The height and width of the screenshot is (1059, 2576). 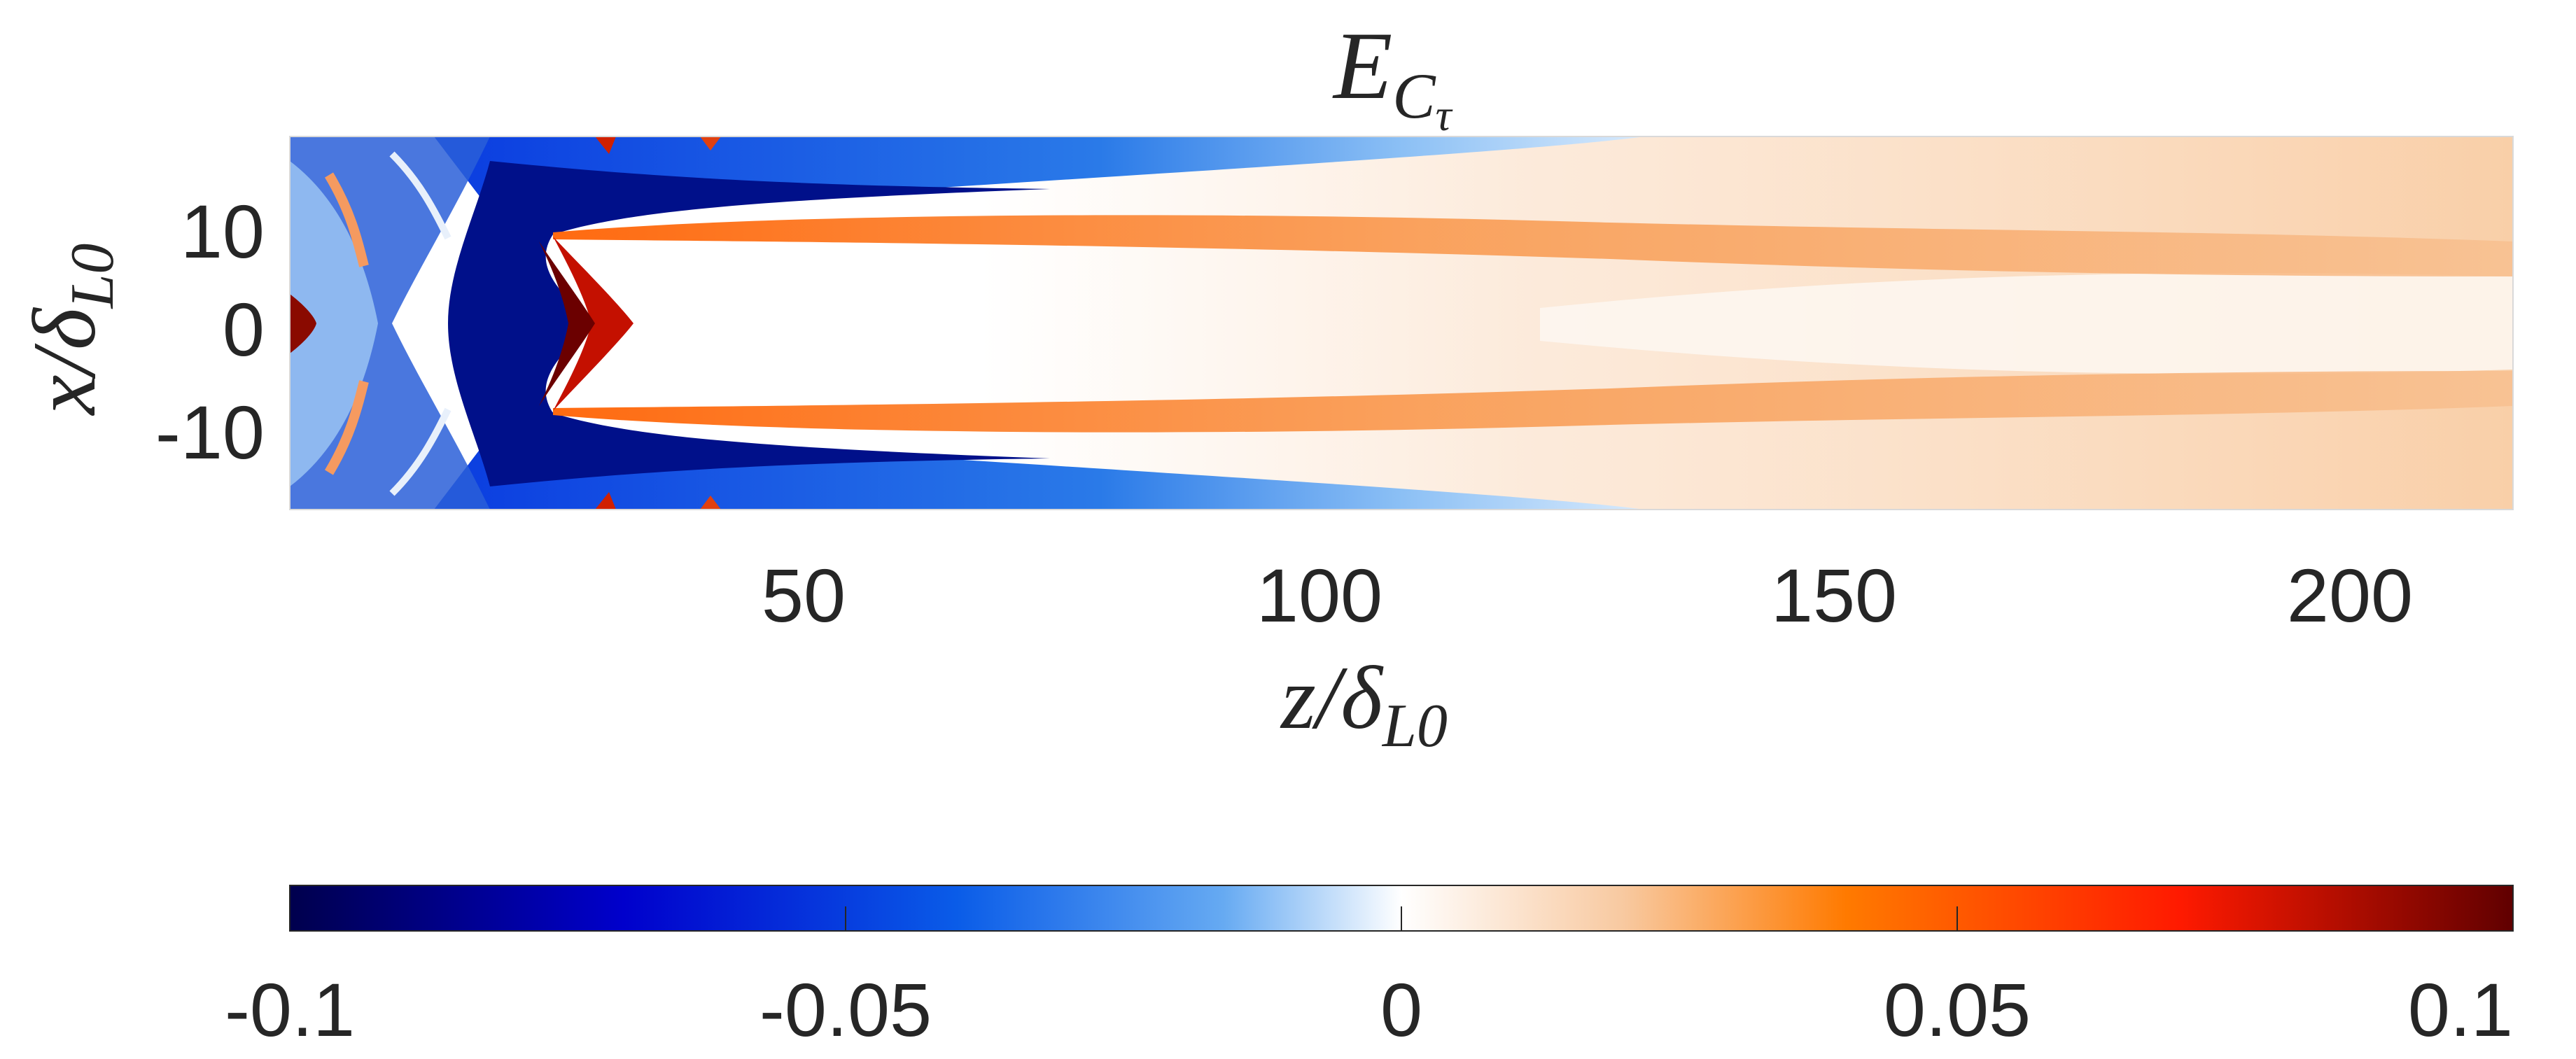 I want to click on x-tick-label: 100, so click(x=1319, y=595).